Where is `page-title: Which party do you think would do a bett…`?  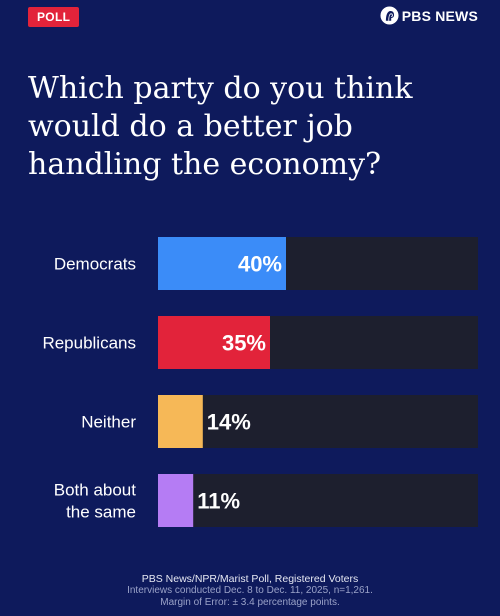 page-title: Which party do you think would do a bett… is located at coordinates (220, 126).